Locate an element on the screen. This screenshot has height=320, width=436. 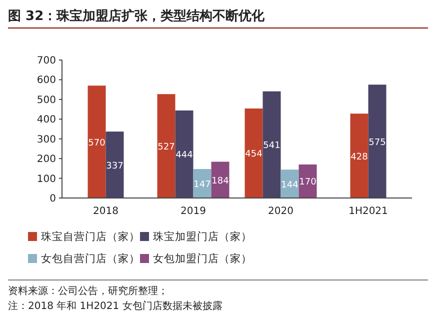
data-label: 337 is located at coordinates (115, 166).